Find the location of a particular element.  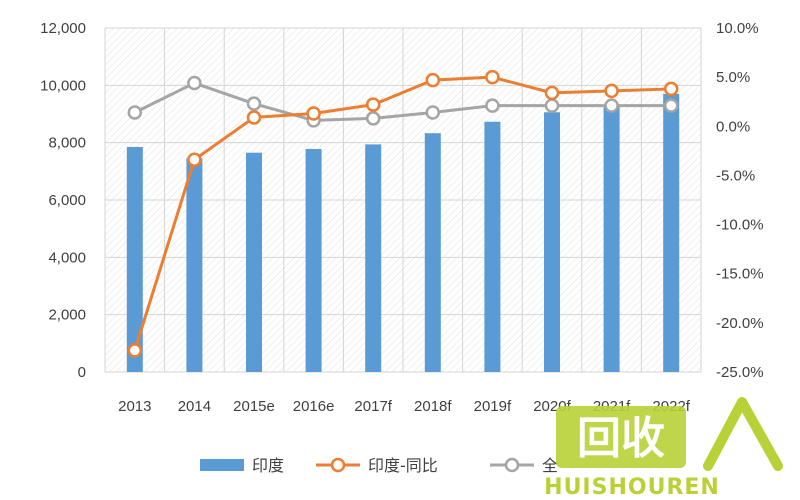

left-axis-tick-label: 10,000 is located at coordinates (63, 85).